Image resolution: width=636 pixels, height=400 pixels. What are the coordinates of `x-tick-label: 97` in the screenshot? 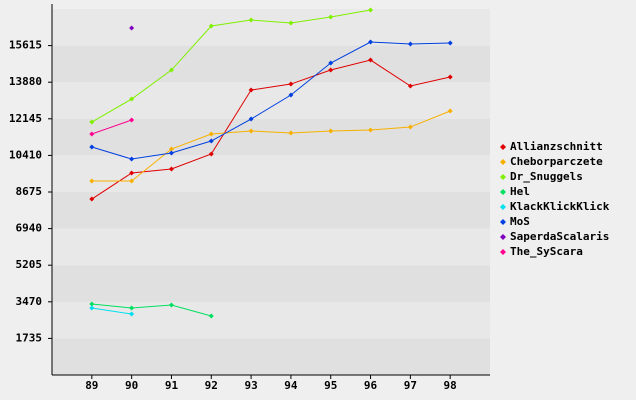 It's located at (410, 385).